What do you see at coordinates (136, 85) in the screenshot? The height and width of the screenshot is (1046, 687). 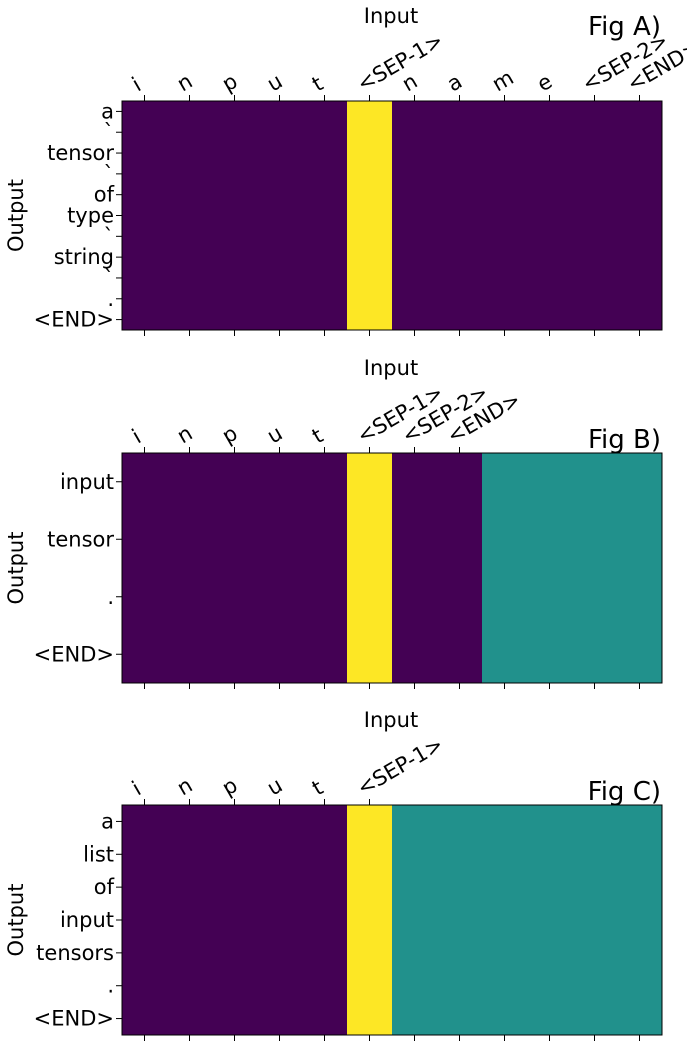 I see `x-tick-label: i` at bounding box center [136, 85].